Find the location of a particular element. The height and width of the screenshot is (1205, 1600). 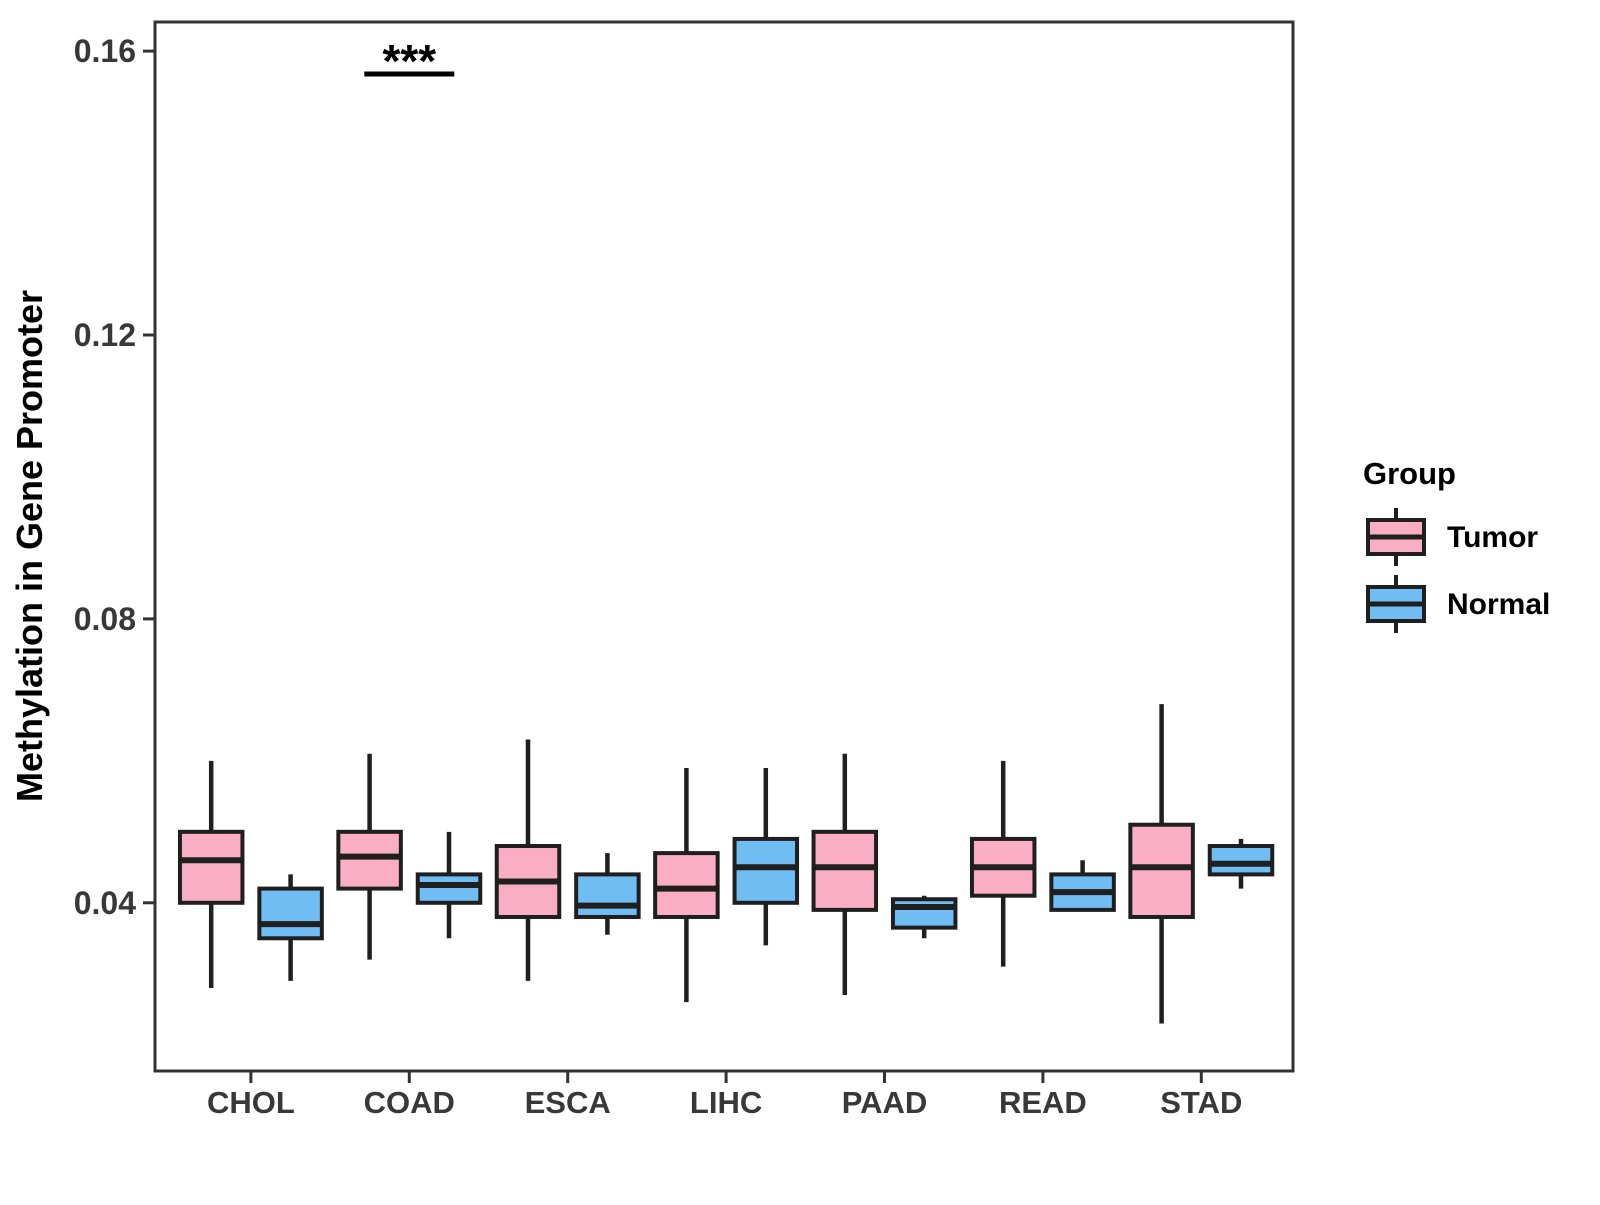

boxplot-lihc-tumor is located at coordinates (686, 885).